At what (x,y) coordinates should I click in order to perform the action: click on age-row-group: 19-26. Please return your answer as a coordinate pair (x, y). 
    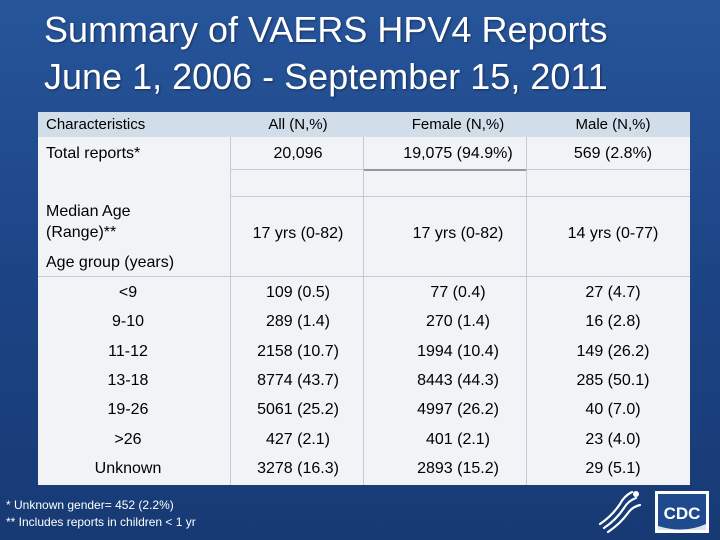
    Looking at the image, I should click on (128, 409).